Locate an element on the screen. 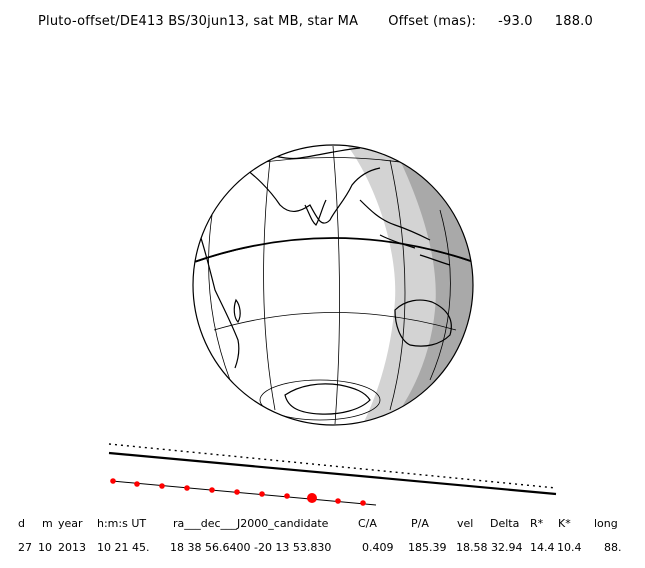  header-month: m is located at coordinates (47, 523).